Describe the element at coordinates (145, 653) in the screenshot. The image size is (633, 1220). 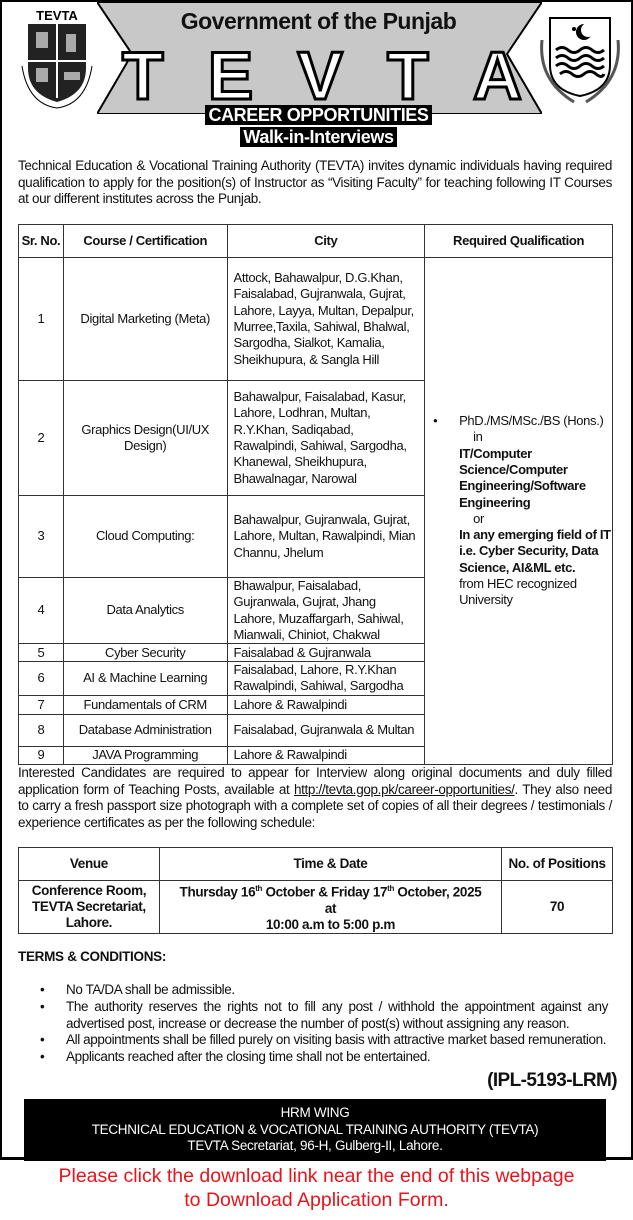
I see `course-cell: Cyber Security` at that location.